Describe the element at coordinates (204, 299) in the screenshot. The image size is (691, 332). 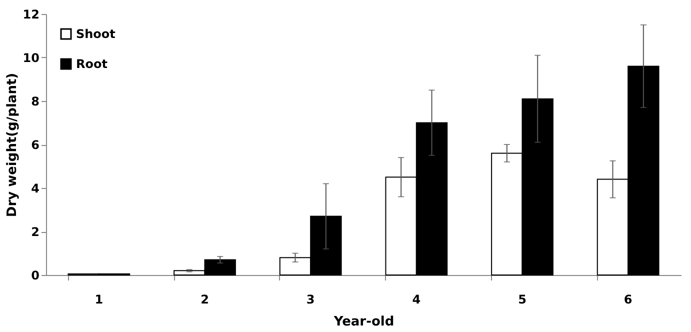
I see `x-tick-label: 2` at that location.